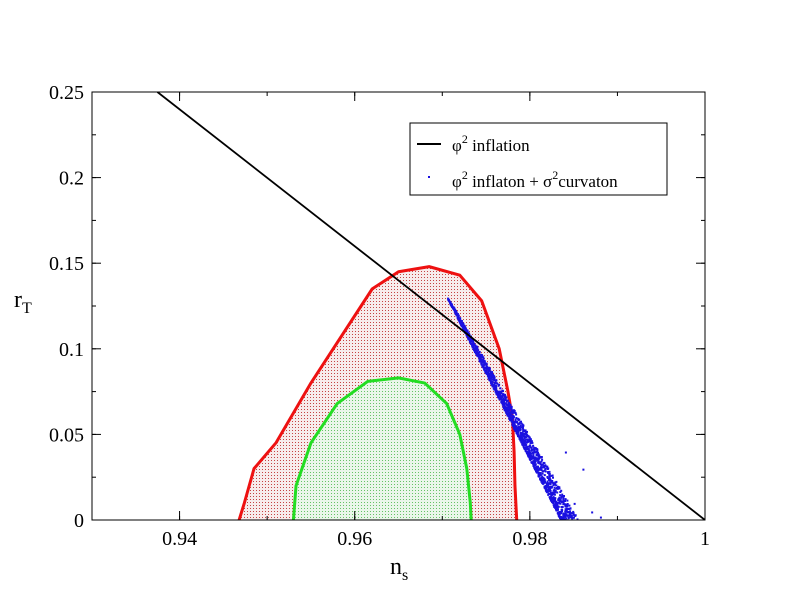 This screenshot has height=612, width=792. I want to click on x-tick-label: 1, so click(705, 539).